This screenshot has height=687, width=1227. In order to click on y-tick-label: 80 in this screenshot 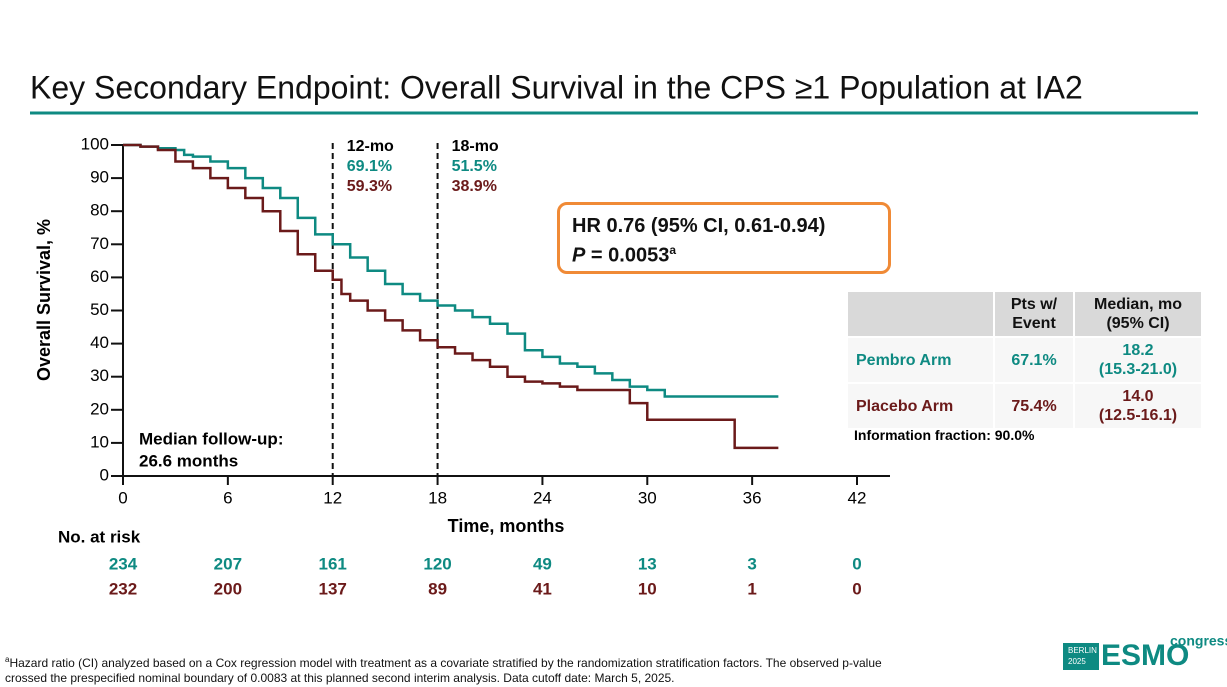, I will do `click(99, 210)`.